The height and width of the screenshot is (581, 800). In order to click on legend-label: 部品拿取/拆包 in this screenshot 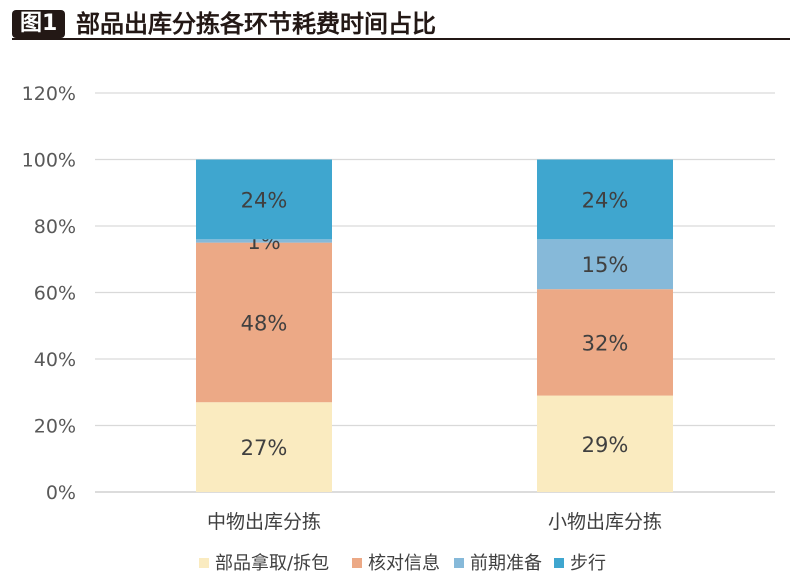, I will do `click(272, 563)`.